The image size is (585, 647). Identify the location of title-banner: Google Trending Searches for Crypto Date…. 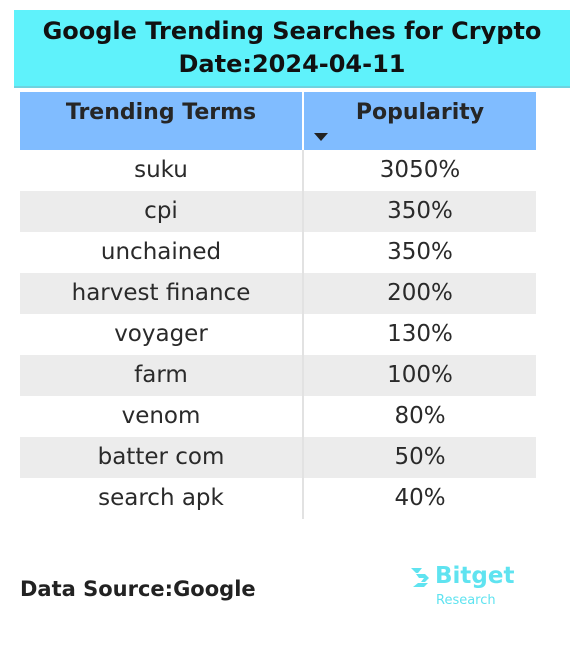
(292, 49).